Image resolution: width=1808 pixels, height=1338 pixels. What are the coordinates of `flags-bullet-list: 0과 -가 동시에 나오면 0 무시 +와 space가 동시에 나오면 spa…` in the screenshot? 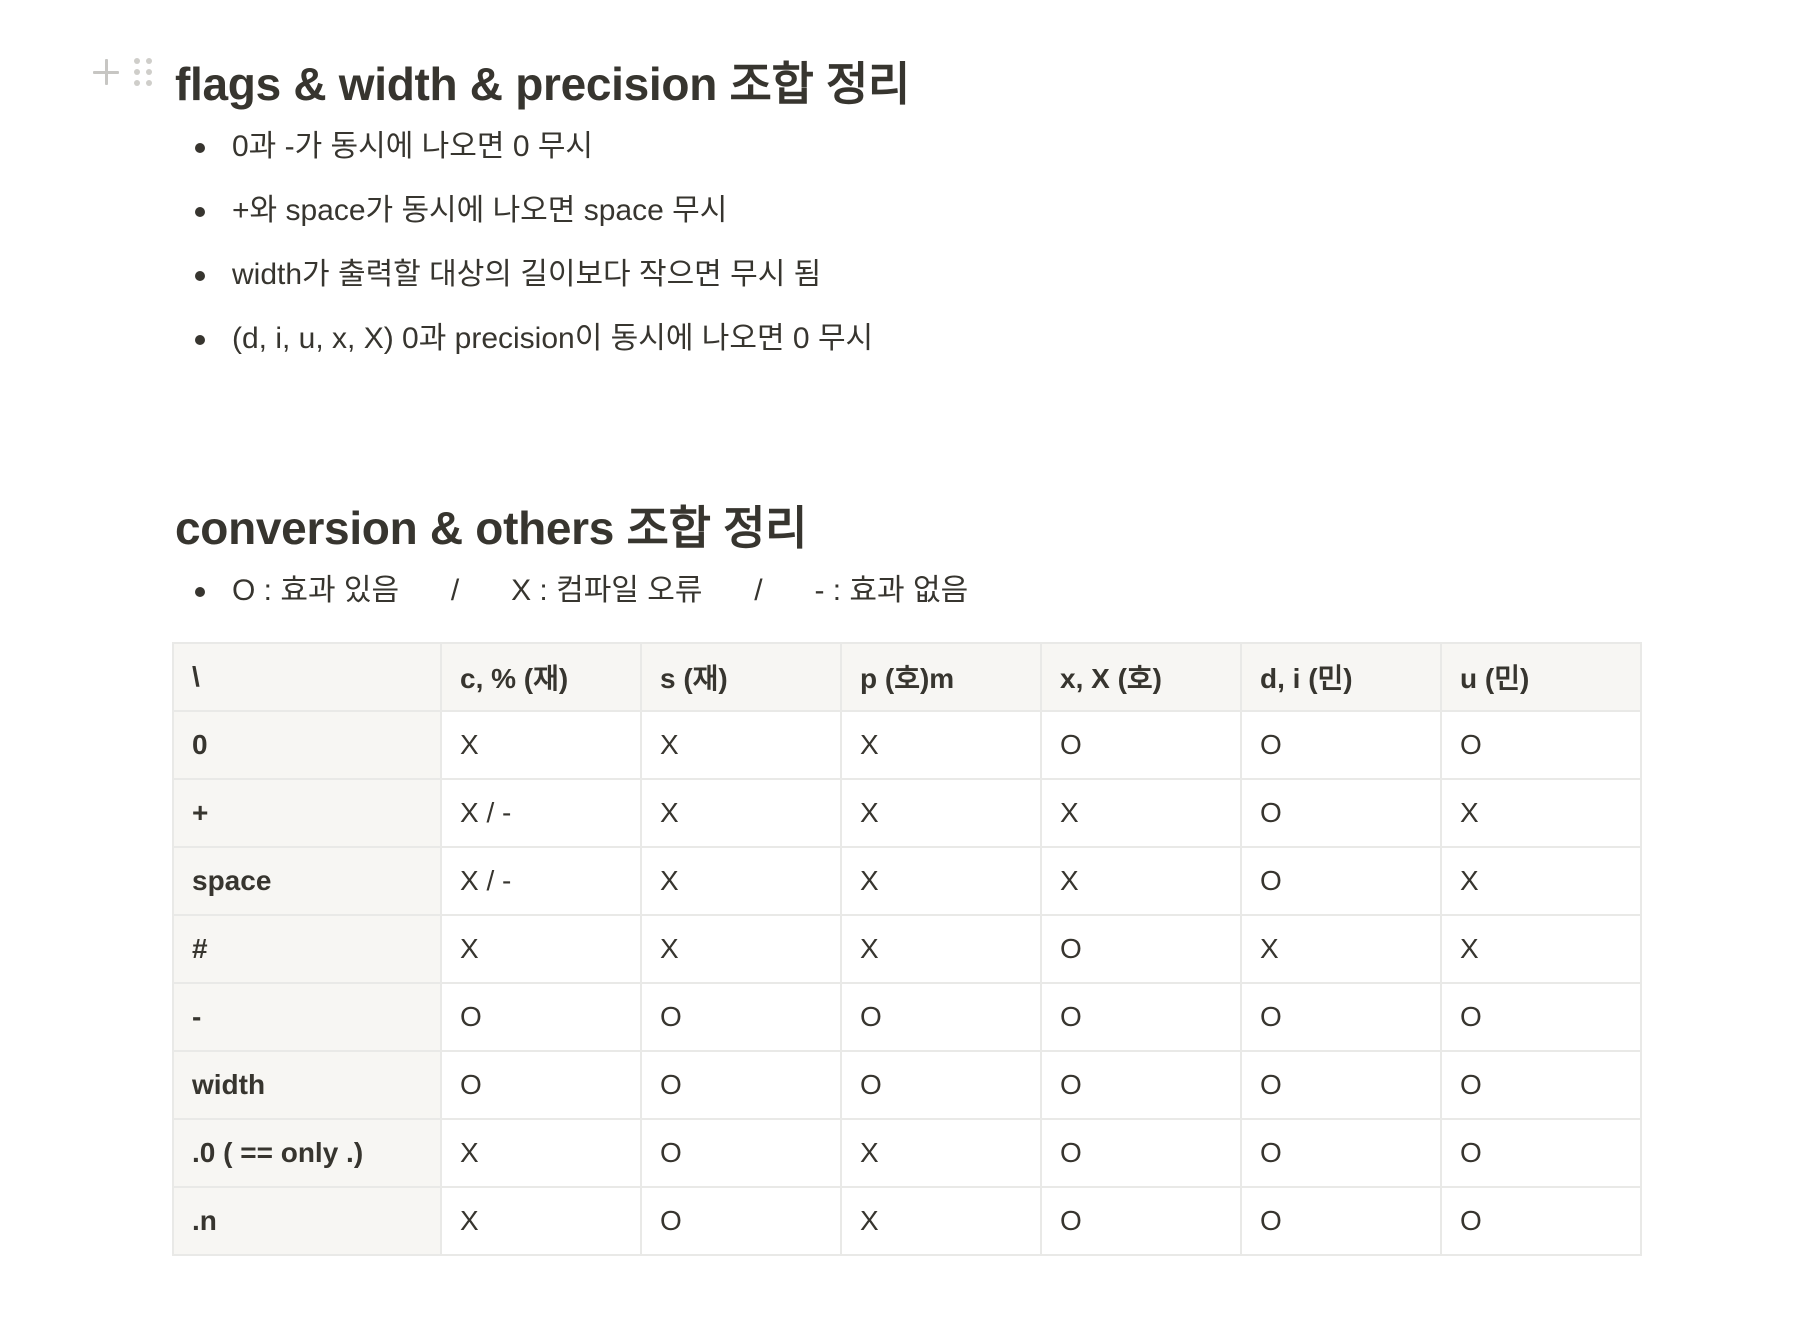 It's located at (842, 255).